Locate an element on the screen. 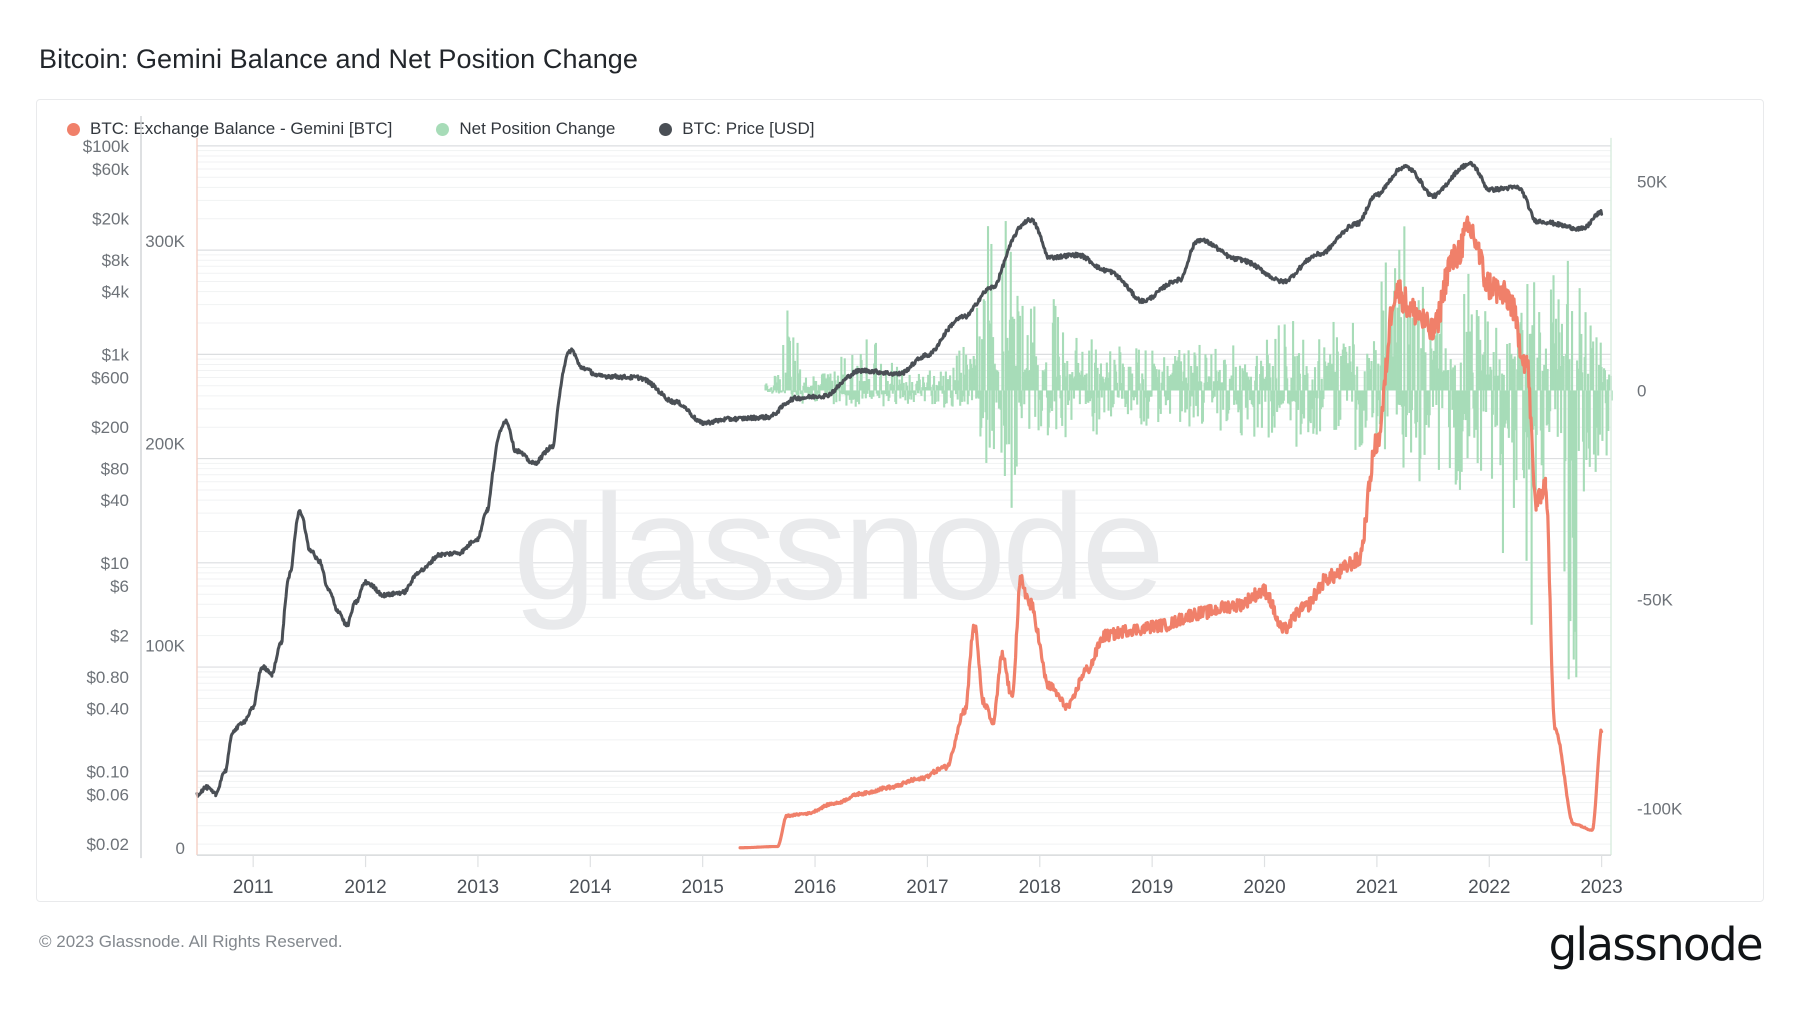 This screenshot has height=1013, width=1800. svg-text: $1k is located at coordinates (116, 354).